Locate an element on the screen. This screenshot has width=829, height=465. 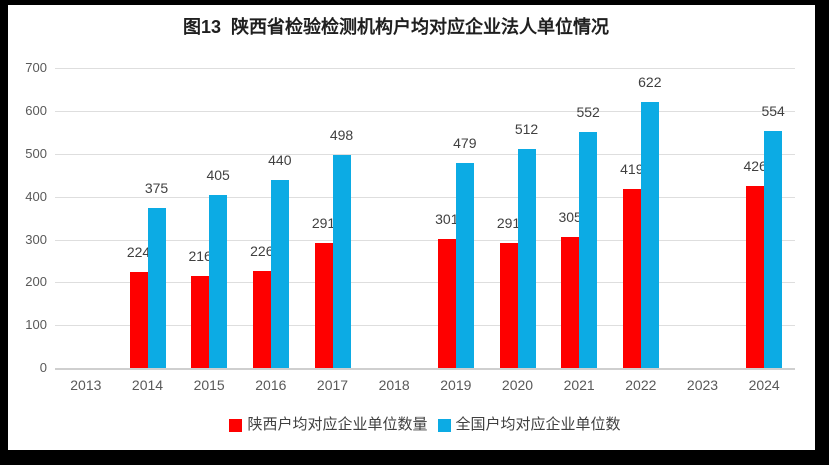
bar-shaanxi-2017 is located at coordinates (323, 305).